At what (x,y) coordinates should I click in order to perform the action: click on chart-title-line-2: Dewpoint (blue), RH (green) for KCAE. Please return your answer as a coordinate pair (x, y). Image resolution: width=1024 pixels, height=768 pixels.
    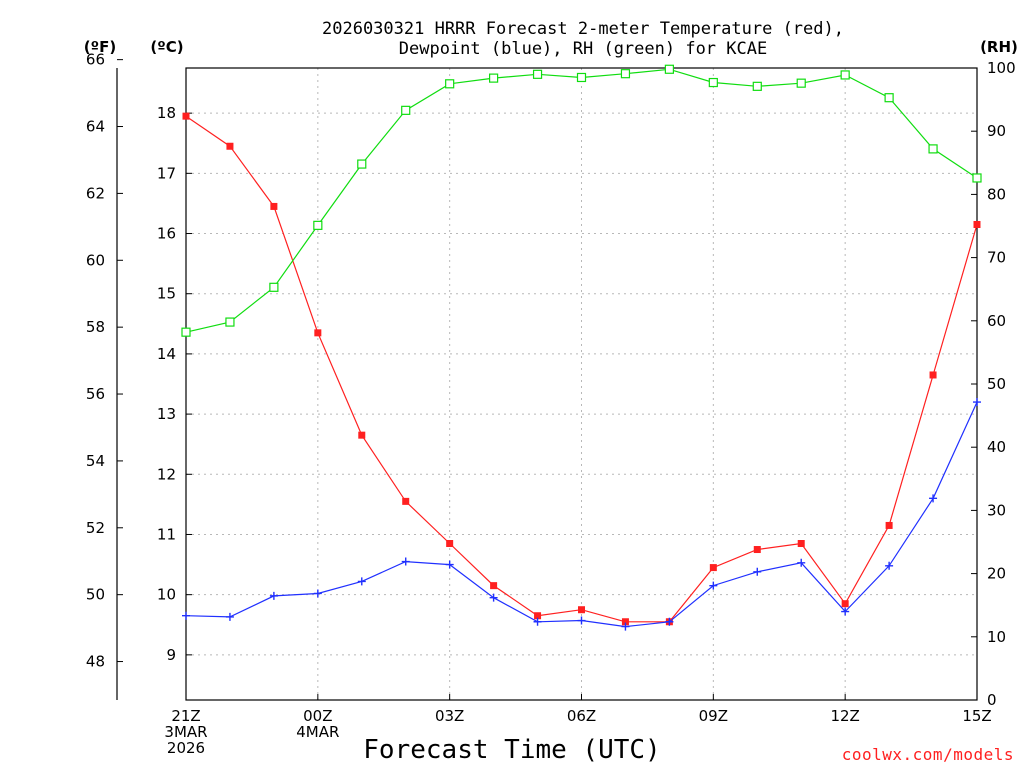
    Looking at the image, I should click on (583, 49).